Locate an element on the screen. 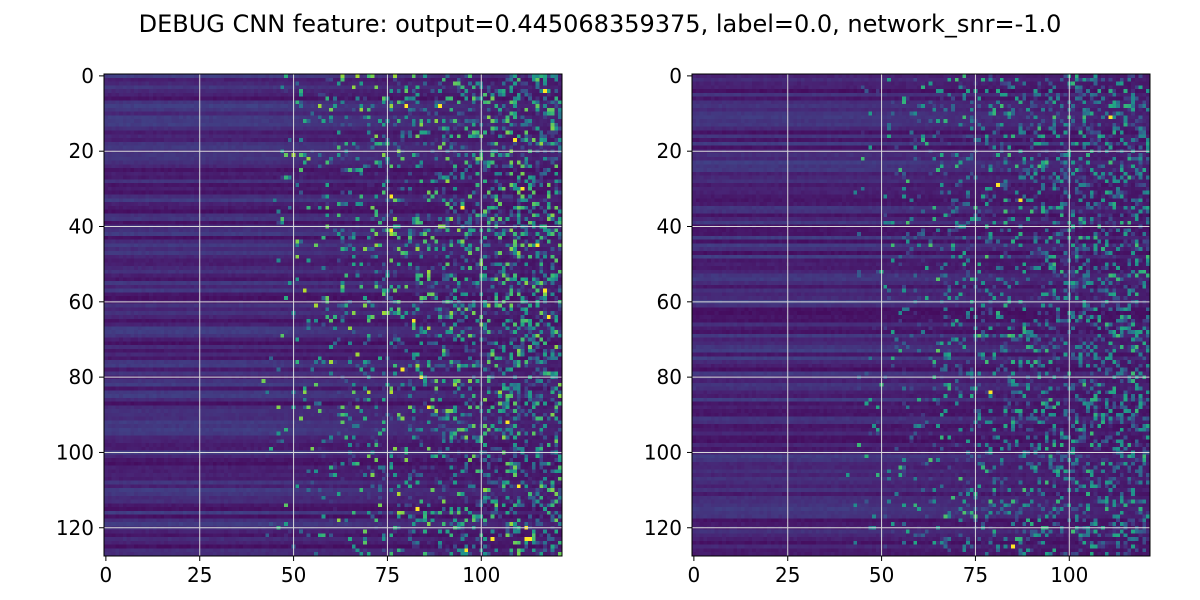 The height and width of the screenshot is (600, 1200). y-ticks-left: 0 20 40 60 80 100 120 is located at coordinates (80, 302).